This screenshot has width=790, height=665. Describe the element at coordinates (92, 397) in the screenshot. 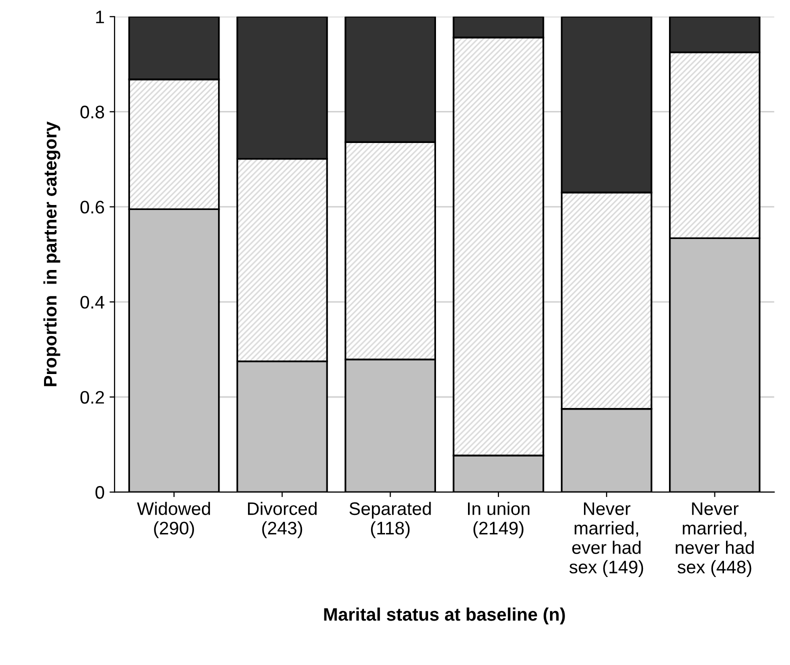

I see `y-tick-label: 0.2` at that location.